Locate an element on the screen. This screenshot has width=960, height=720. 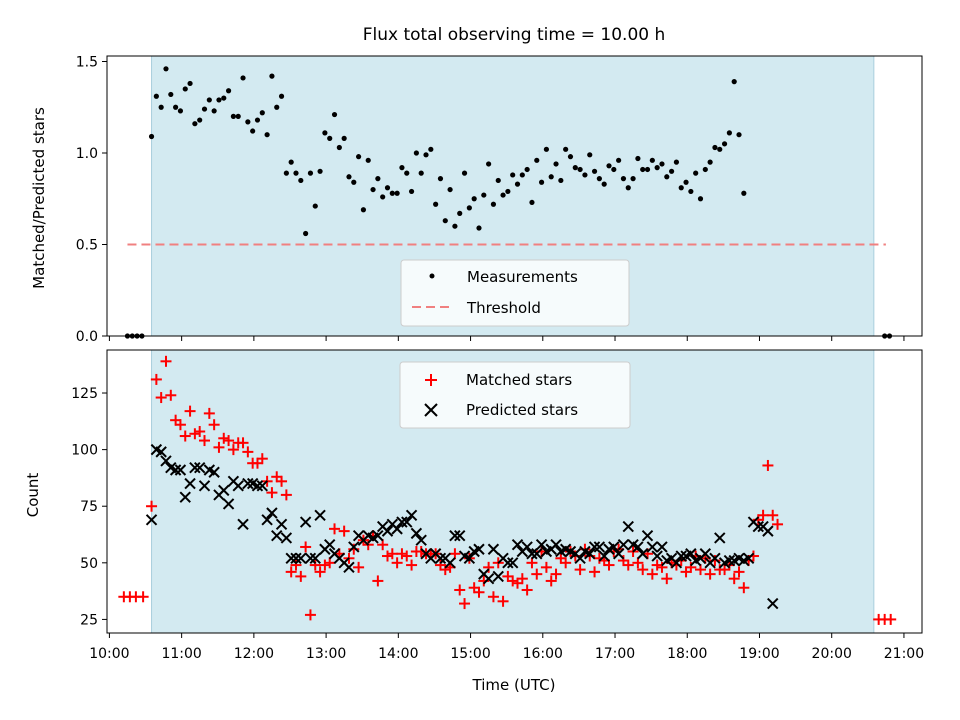
time-x-tick-label: 19:00 is located at coordinates (759, 654).